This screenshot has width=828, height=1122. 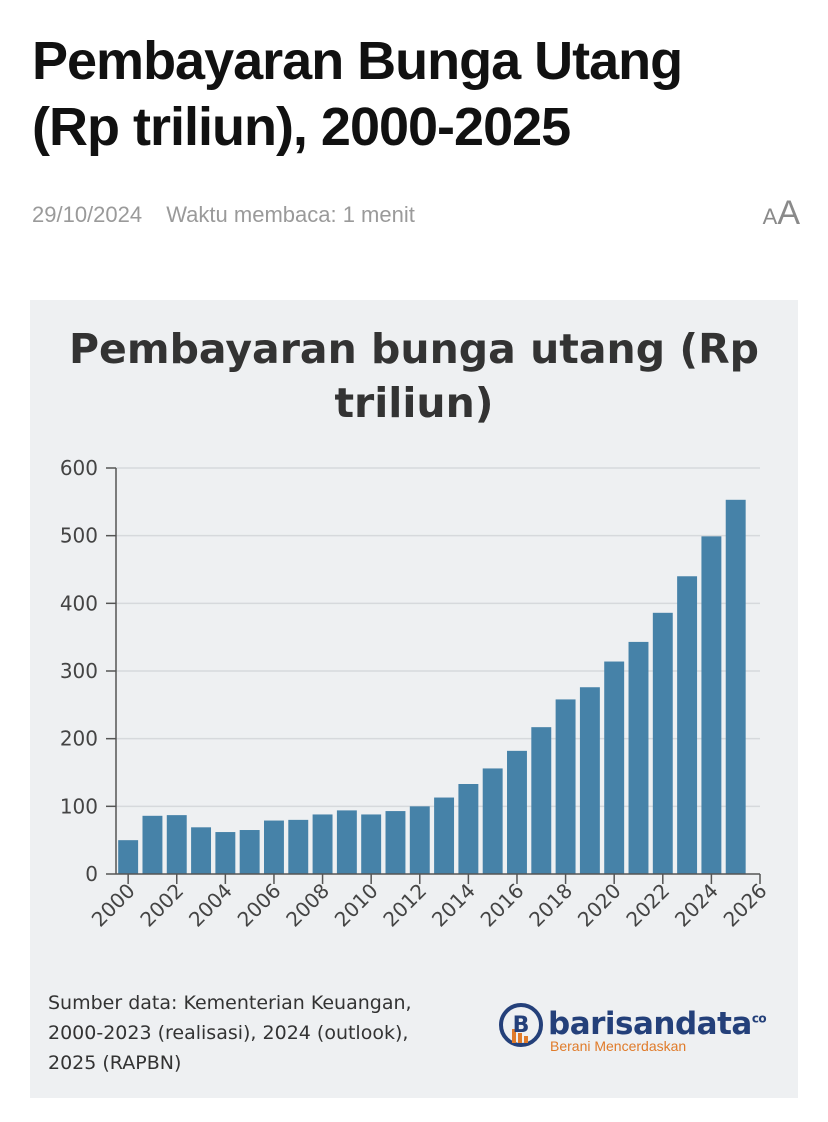 What do you see at coordinates (356, 905) in the screenshot?
I see `x-tick-label: 2010` at bounding box center [356, 905].